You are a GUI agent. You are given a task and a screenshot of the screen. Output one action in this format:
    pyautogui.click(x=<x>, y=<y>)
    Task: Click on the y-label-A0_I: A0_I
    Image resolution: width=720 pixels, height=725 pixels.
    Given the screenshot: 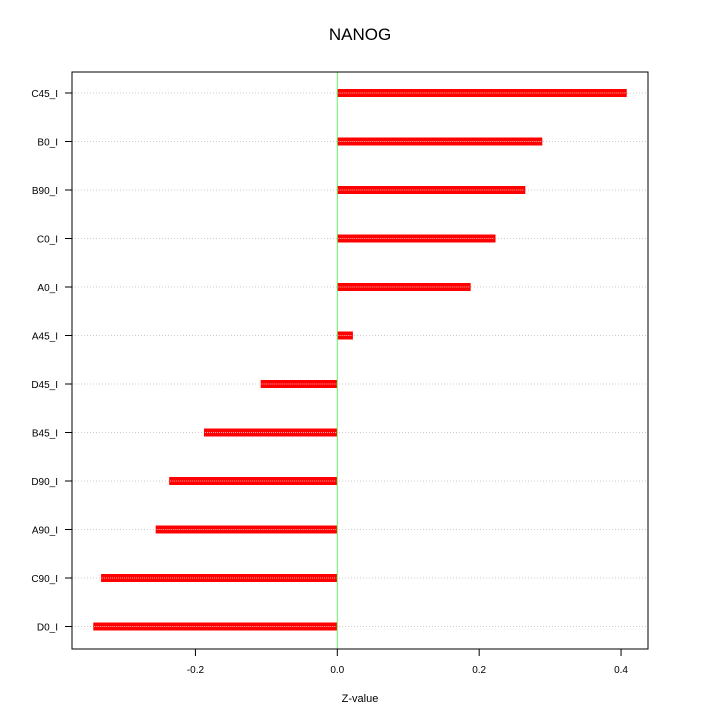 What is the action you would take?
    pyautogui.click(x=47, y=288)
    